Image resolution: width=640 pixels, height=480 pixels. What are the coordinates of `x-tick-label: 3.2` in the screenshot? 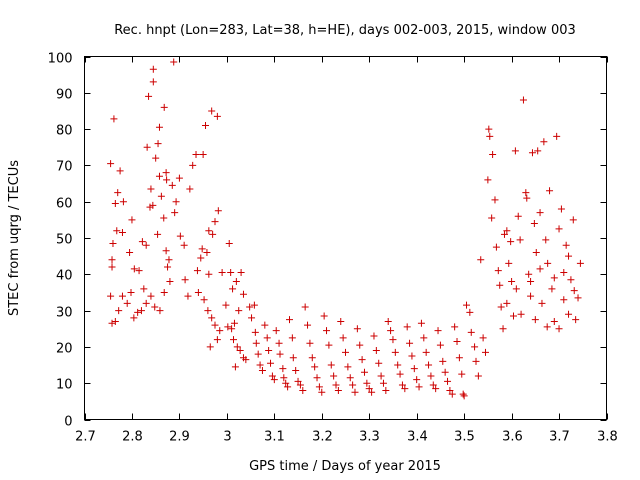 It's located at (322, 437).